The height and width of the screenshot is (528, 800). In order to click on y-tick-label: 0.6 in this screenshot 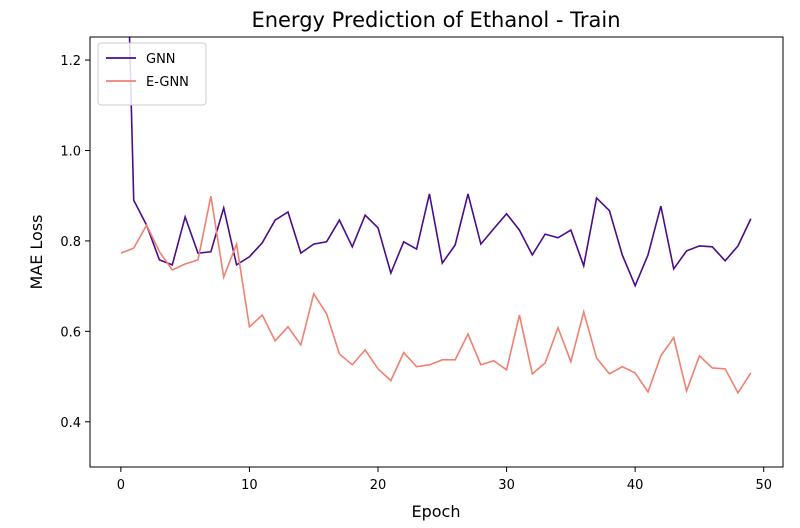, I will do `click(70, 332)`.